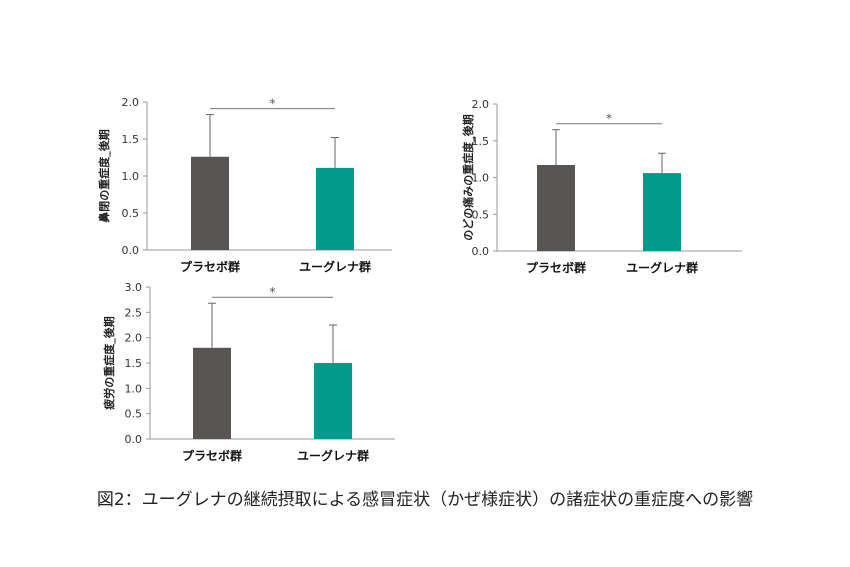 Image resolution: width=850 pixels, height=567 pixels. Describe the element at coordinates (131, 250) in the screenshot. I see `chart-0-y-tick-label: 0.0` at that location.